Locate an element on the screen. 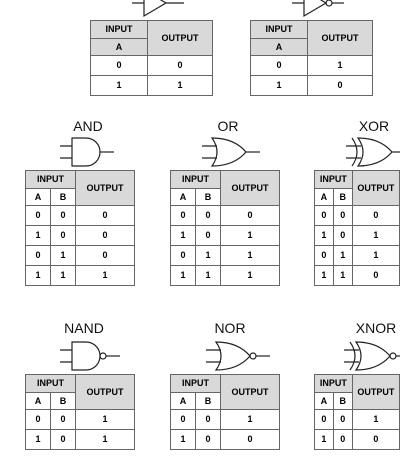 The image size is (400, 460). xnor-gate-symbol is located at coordinates (372, 356).